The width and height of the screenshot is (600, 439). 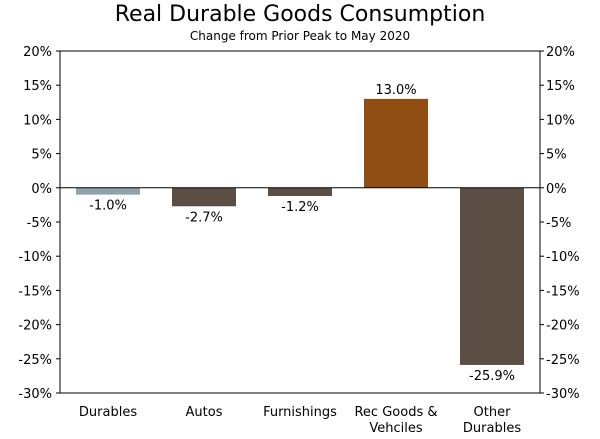 I want to click on data-label: -1.0%, so click(x=108, y=206).